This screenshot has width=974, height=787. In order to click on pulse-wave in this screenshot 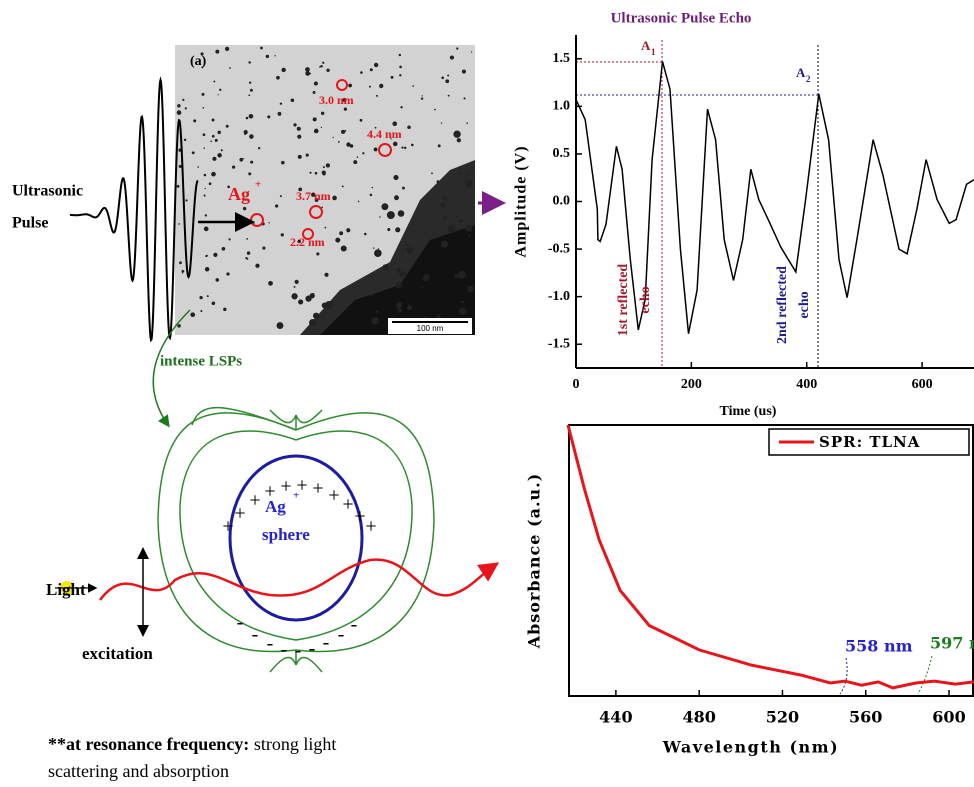, I will do `click(134, 209)`.